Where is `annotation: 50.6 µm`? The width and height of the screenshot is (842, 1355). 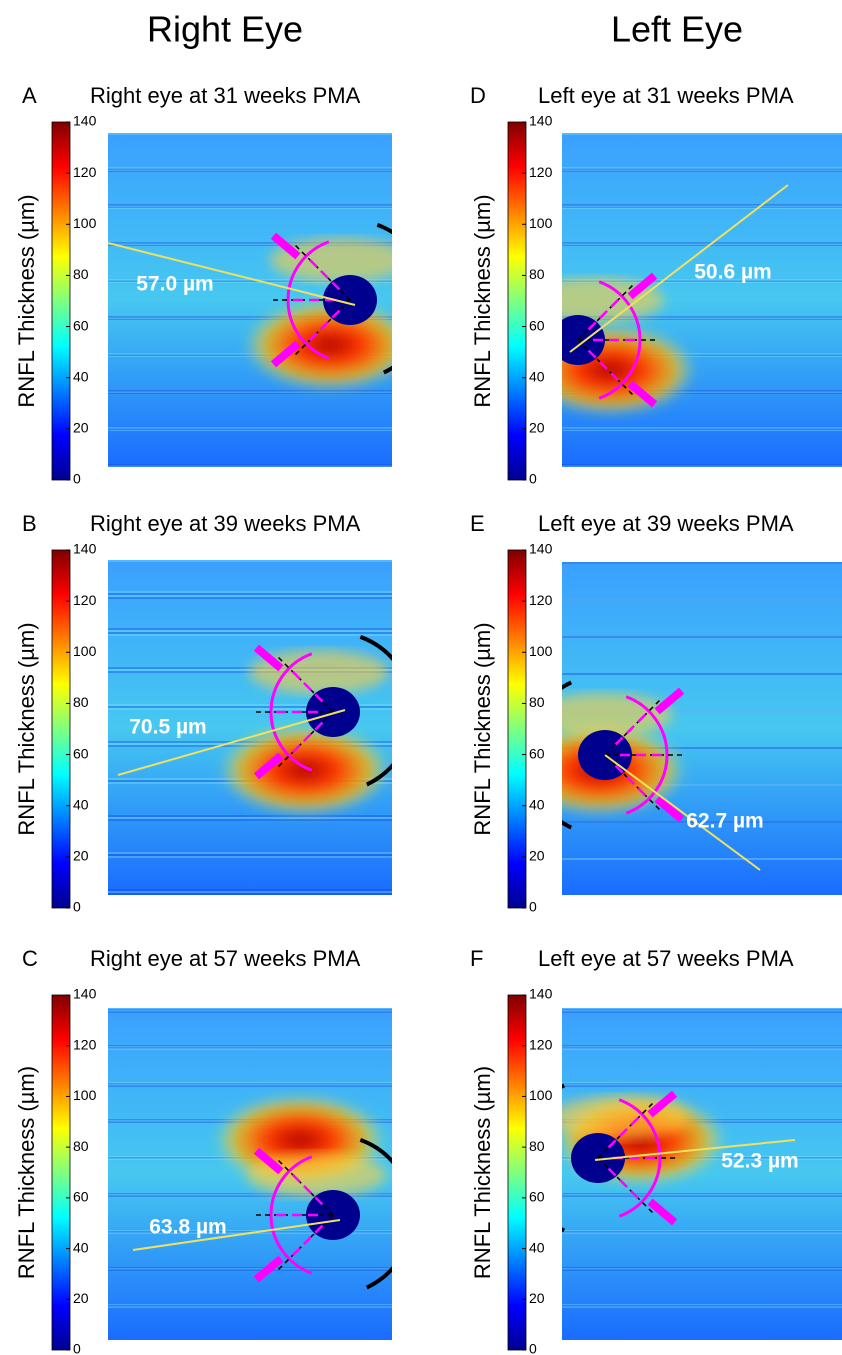 annotation: 50.6 µm is located at coordinates (732, 272).